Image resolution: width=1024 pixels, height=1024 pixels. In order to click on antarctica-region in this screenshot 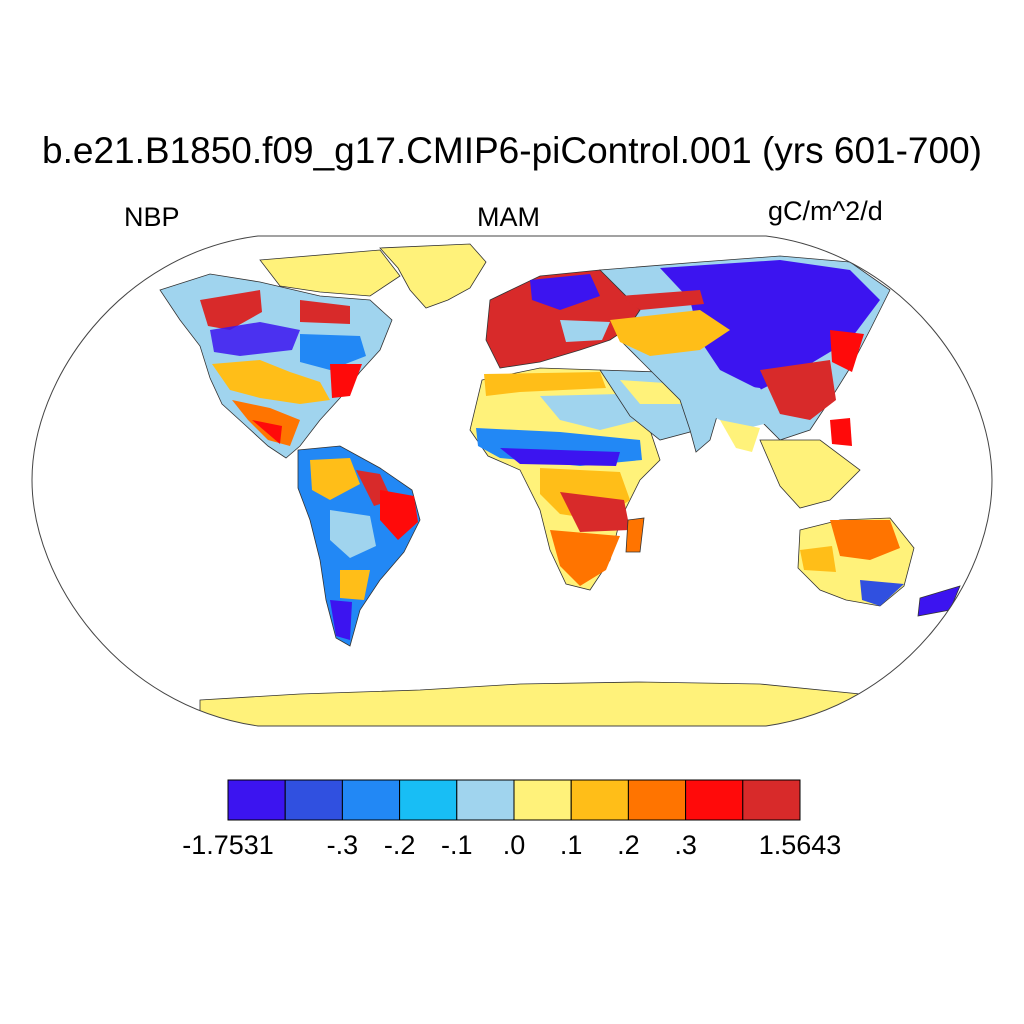, I will do `click(530, 703)`.